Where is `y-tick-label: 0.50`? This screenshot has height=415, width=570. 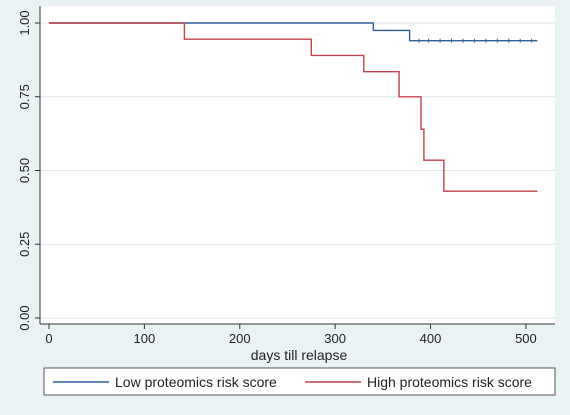
y-tick-label: 0.50 is located at coordinates (24, 170).